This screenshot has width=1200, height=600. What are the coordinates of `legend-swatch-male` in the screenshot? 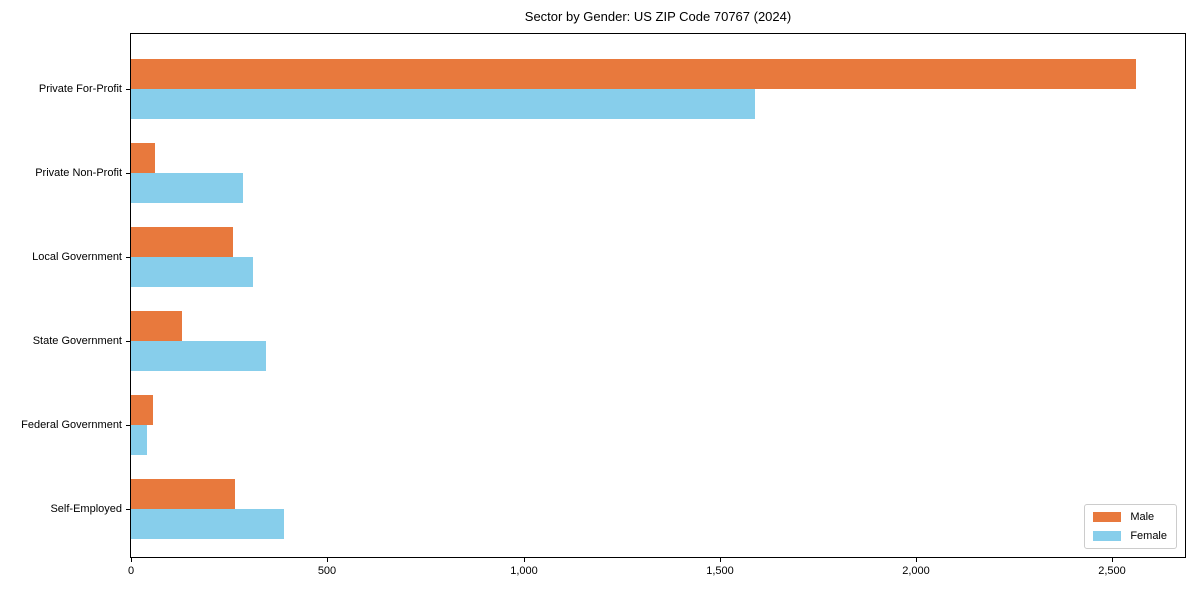 It's located at (1107, 517).